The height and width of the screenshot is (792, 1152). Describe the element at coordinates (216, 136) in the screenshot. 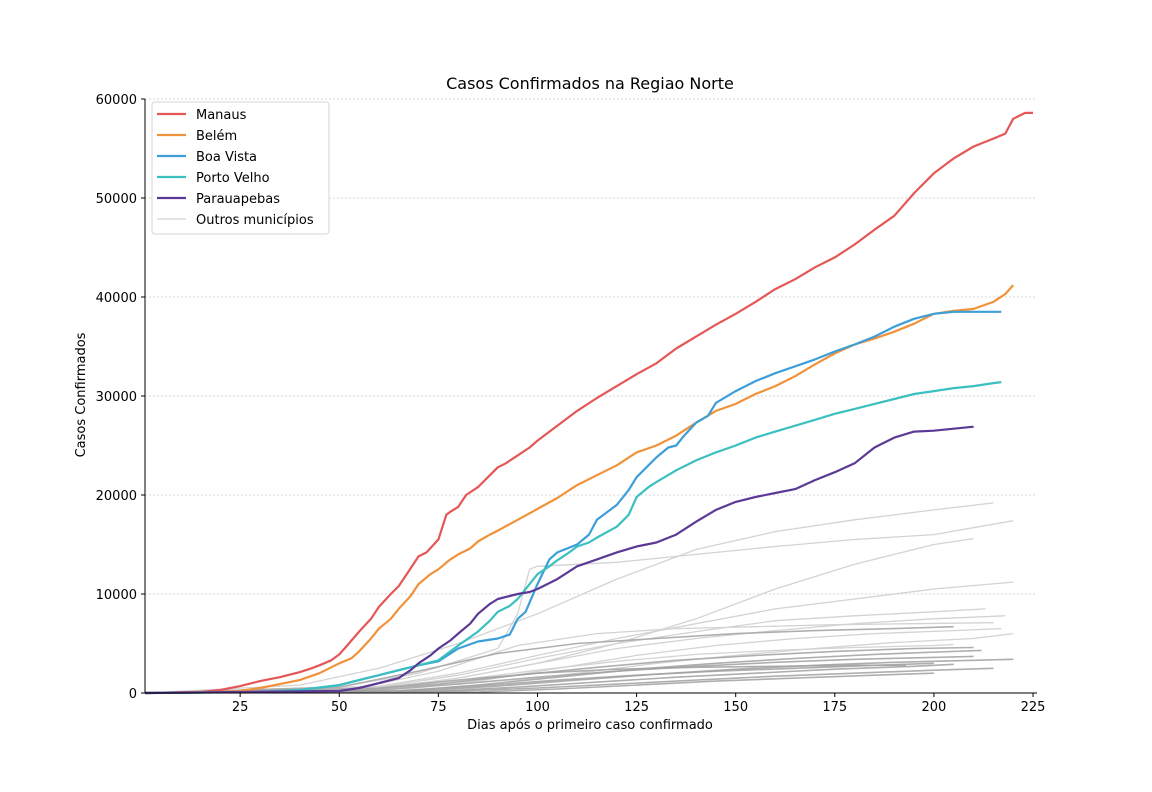

I see `legend-label: Belém` at that location.